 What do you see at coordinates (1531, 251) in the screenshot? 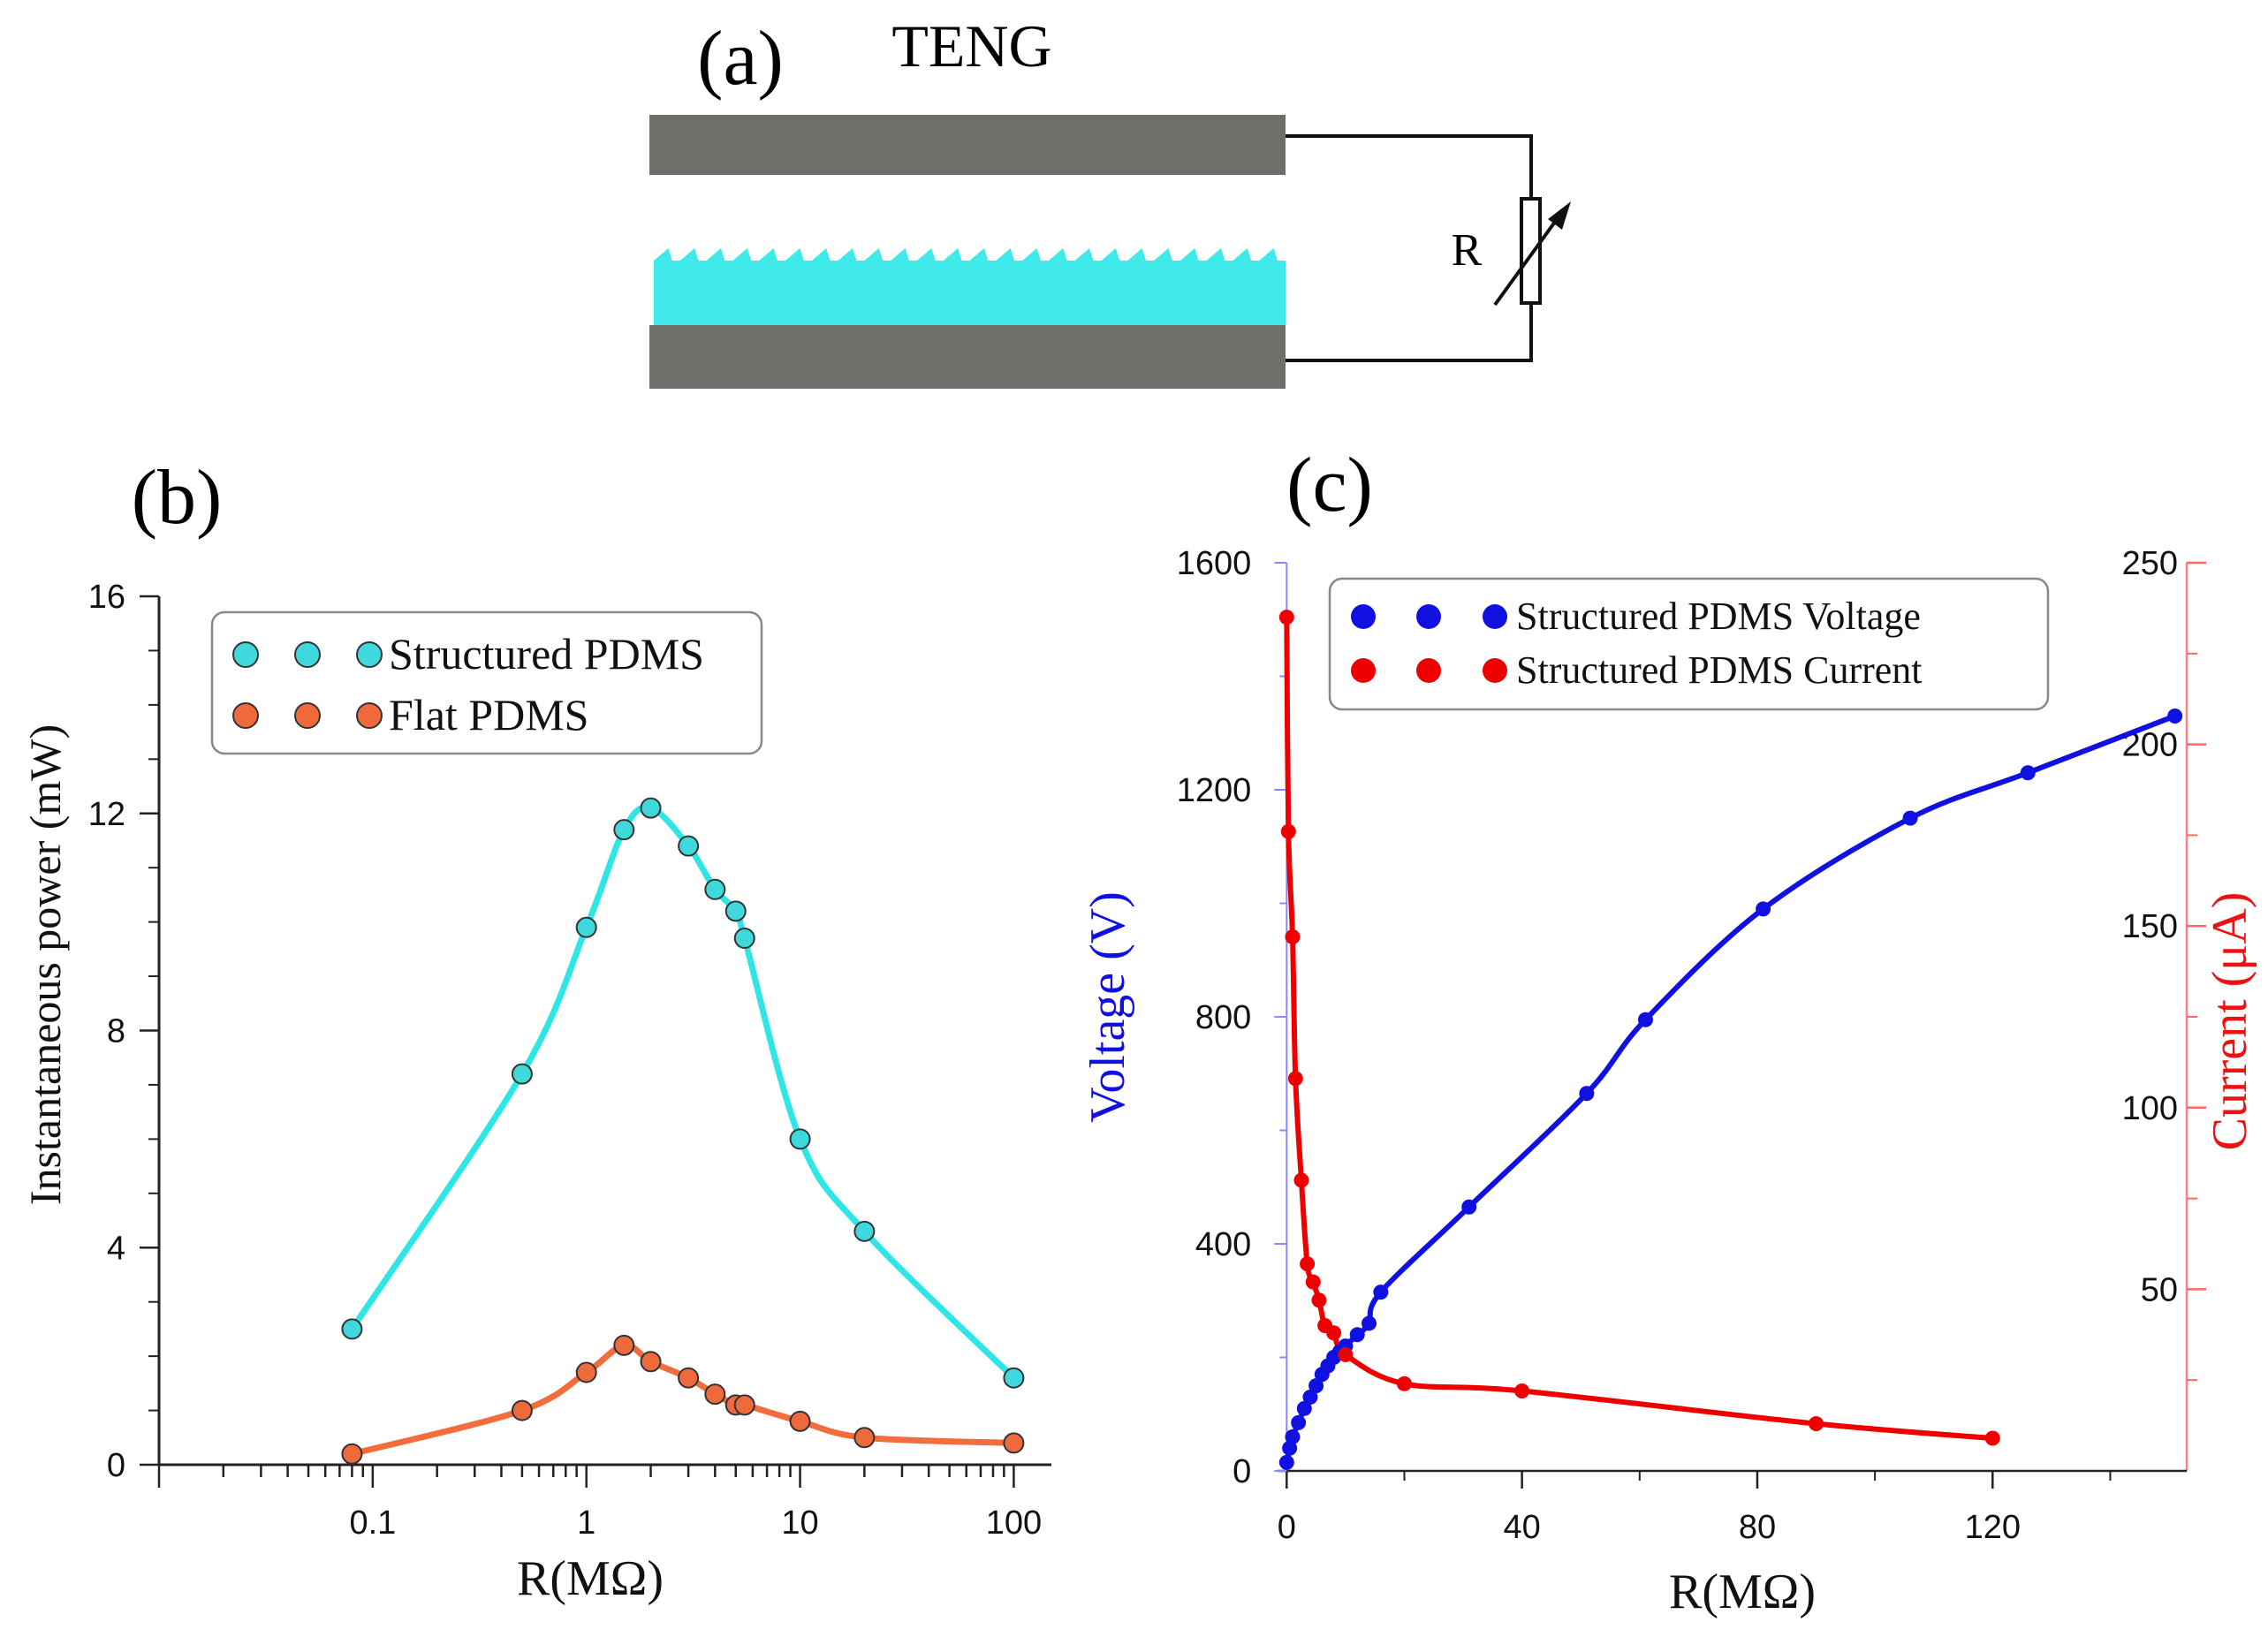
I see `resistor-body` at bounding box center [1531, 251].